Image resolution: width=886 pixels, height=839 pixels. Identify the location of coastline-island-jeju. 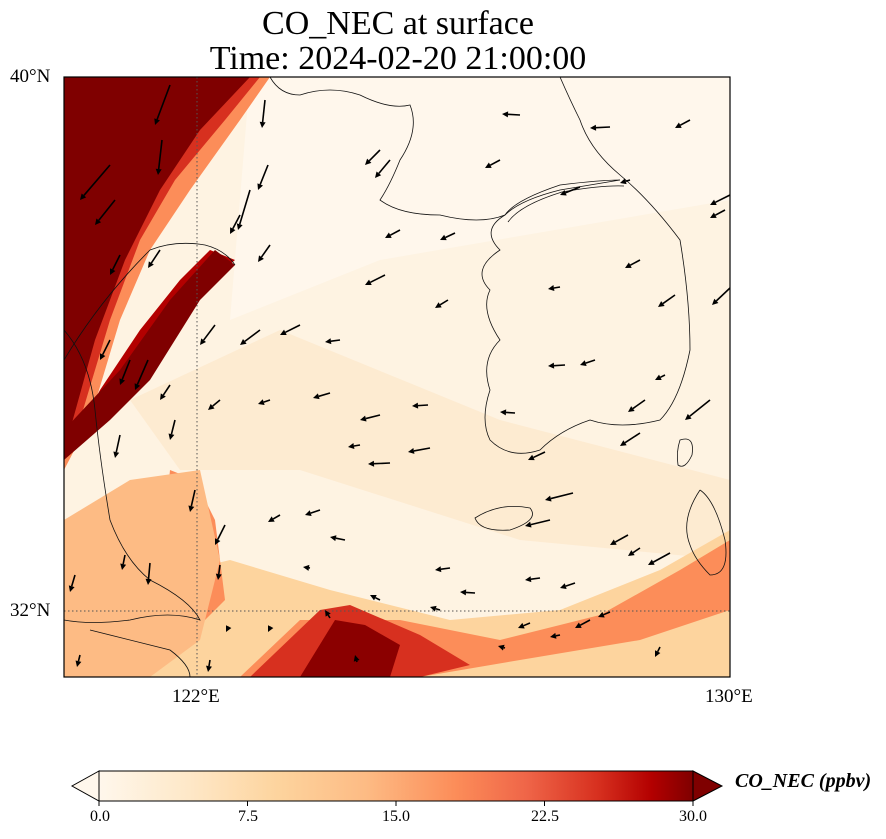
(503, 518).